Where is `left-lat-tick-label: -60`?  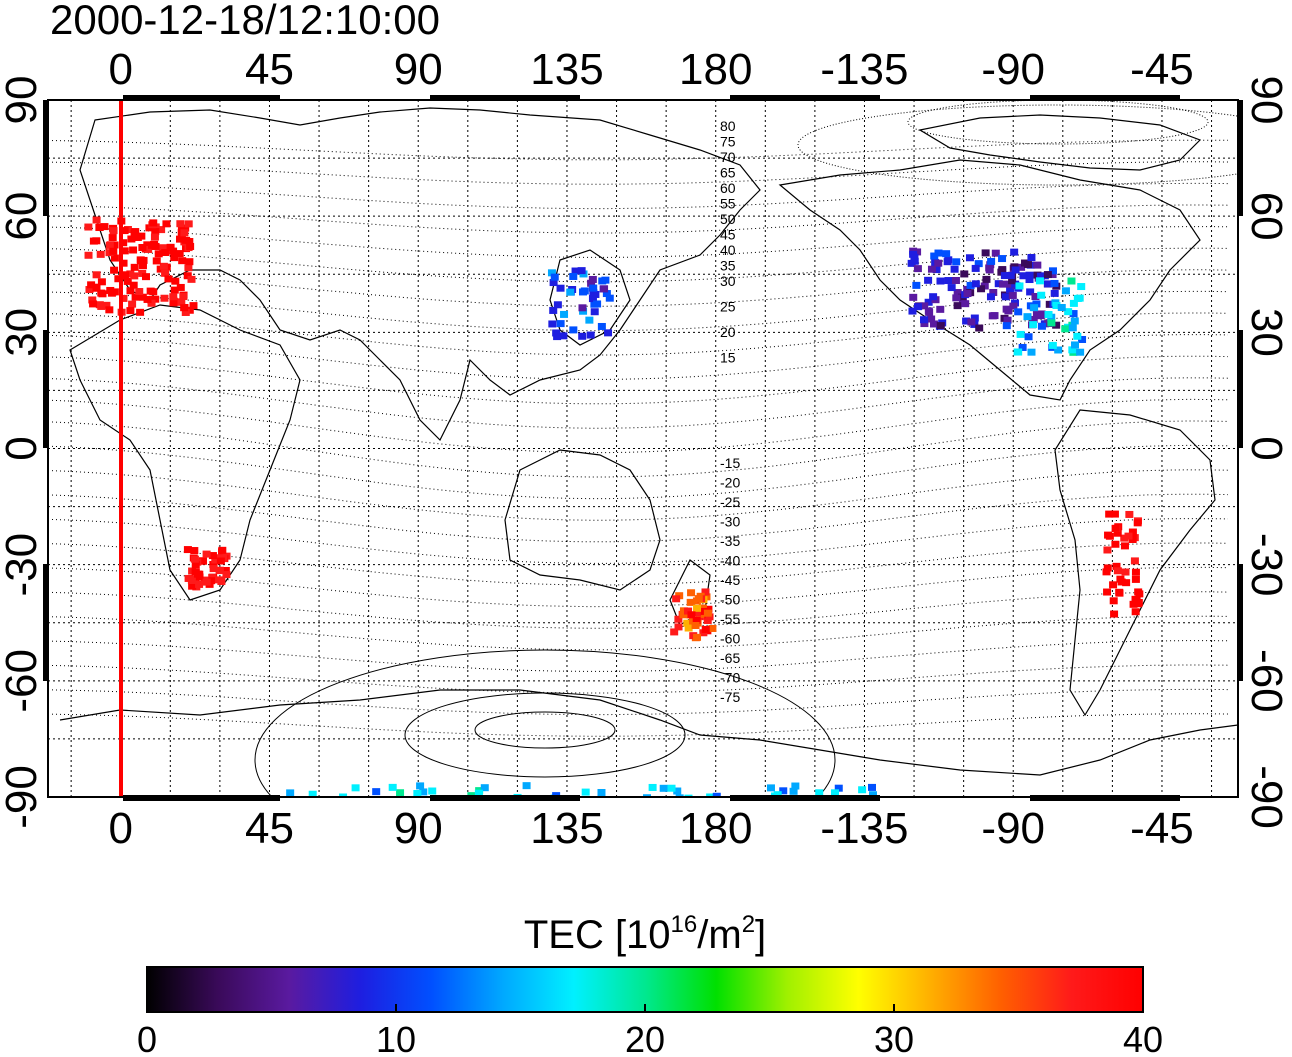
left-lat-tick-label: -60 is located at coordinates (23, 681).